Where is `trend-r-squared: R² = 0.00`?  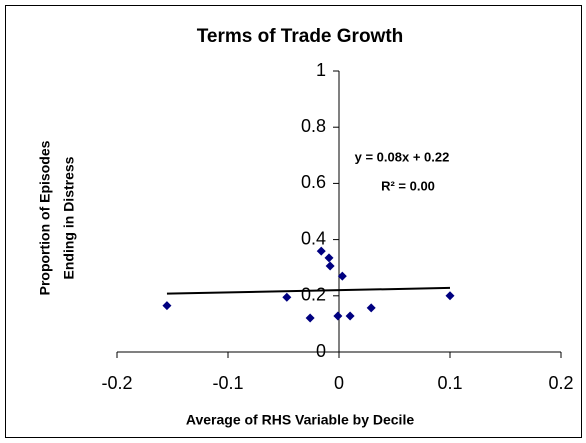
trend-r-squared: R² = 0.00 is located at coordinates (408, 185).